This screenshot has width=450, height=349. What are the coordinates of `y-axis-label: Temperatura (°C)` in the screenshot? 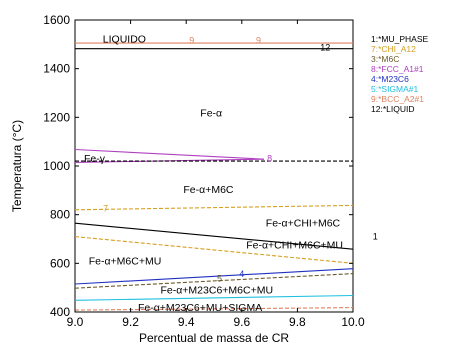 It's located at (17, 166).